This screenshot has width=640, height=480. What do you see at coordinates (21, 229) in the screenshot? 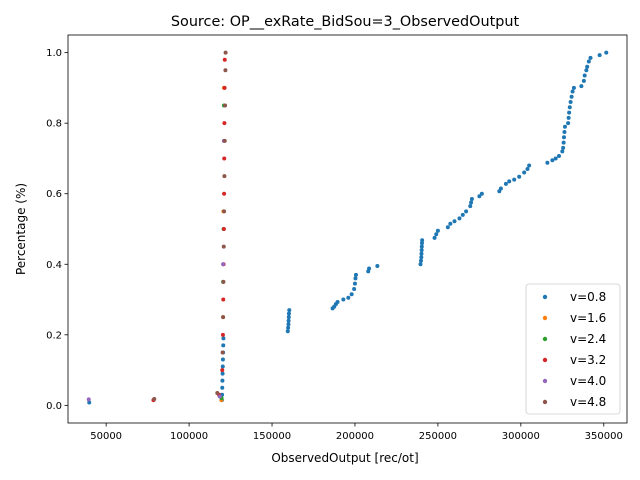
I see `y-axis-label: Percentage (%)` at bounding box center [21, 229].